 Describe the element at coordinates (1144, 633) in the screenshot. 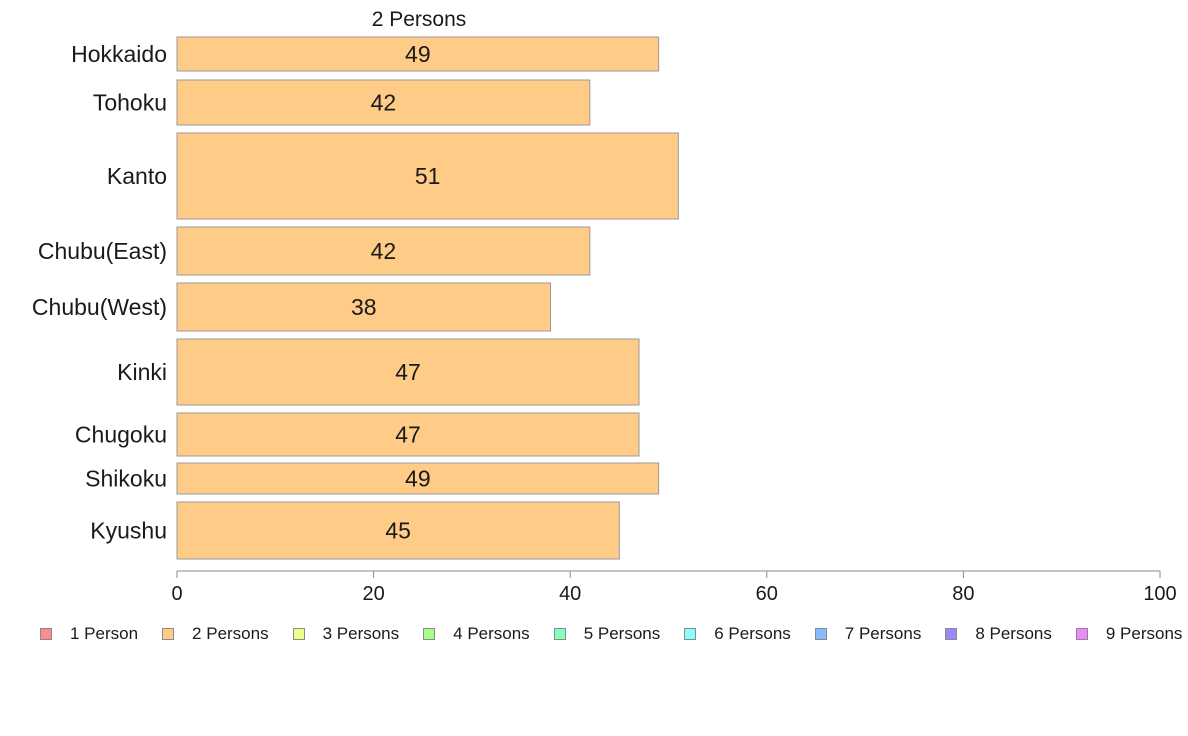

I see `legend-label: 9 Persons` at that location.